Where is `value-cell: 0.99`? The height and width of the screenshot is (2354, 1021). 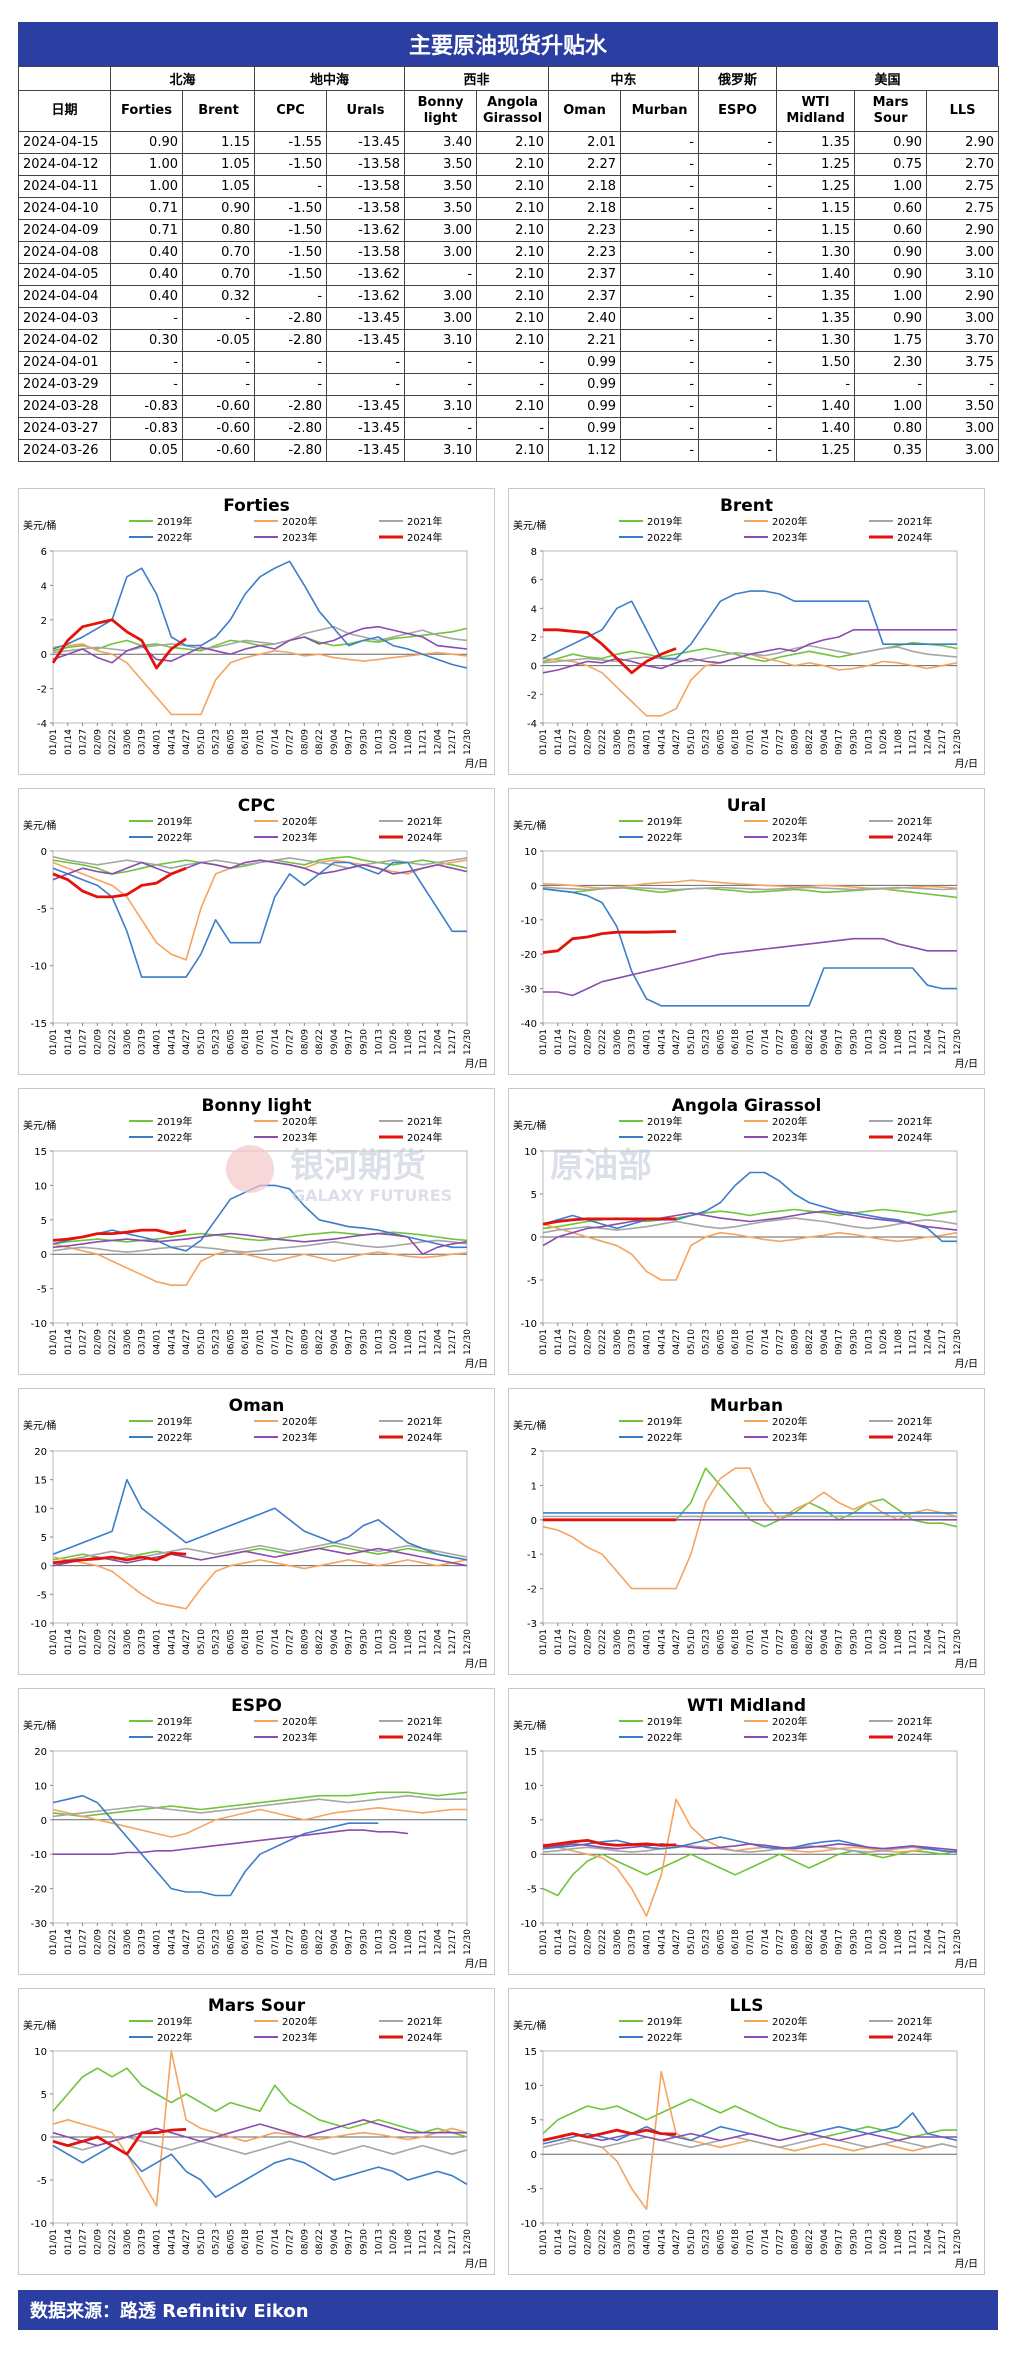 value-cell: 0.99 is located at coordinates (585, 384).